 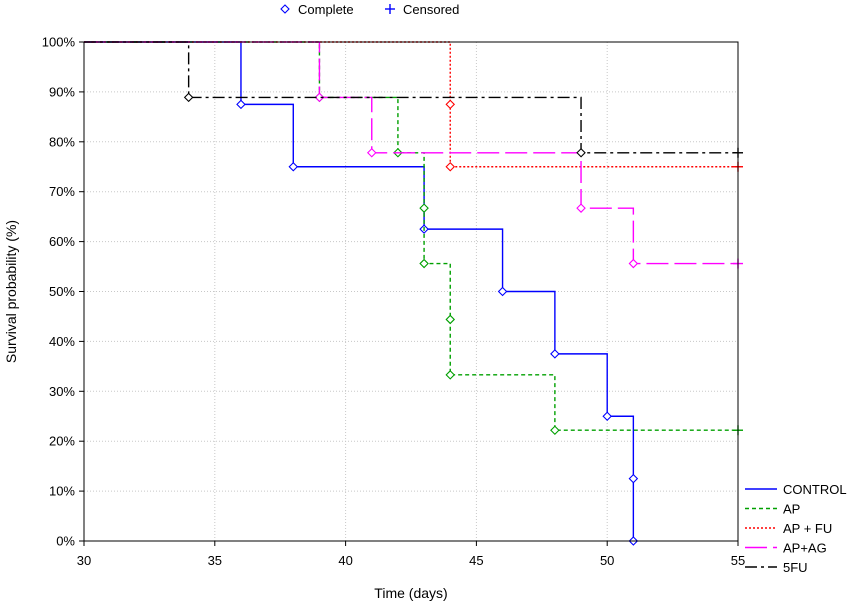 What do you see at coordinates (815, 489) in the screenshot?
I see `legend-label: CONTROL` at bounding box center [815, 489].